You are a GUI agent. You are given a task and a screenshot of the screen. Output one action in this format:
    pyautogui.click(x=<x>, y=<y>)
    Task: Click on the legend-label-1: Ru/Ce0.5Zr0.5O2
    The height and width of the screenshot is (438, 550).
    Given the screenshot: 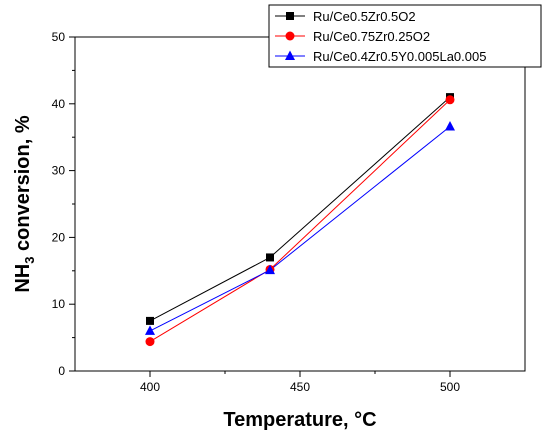 What is the action you would take?
    pyautogui.click(x=364, y=16)
    